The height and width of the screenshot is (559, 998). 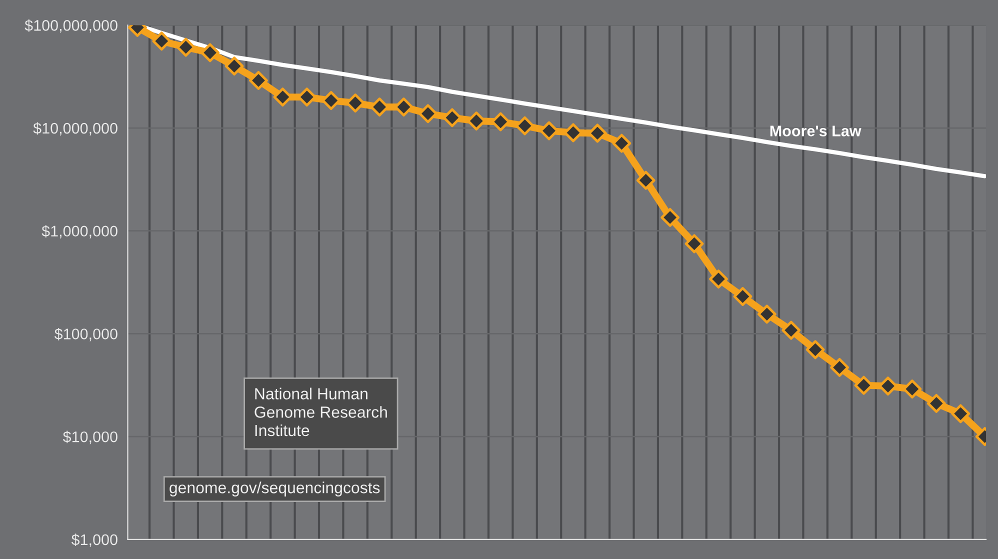 I want to click on y-tick-label: $1,000,000, so click(x=80, y=231).